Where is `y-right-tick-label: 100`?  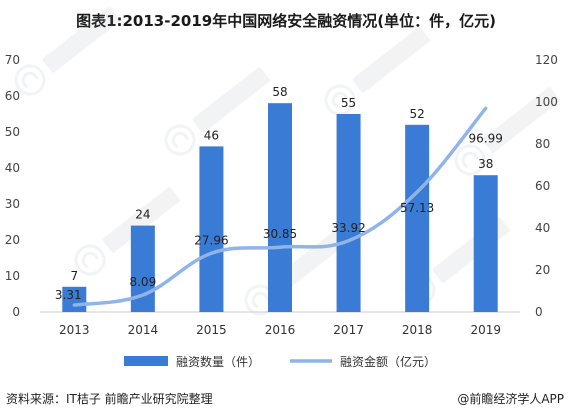
y-right-tick-label: 100 is located at coordinates (546, 102).